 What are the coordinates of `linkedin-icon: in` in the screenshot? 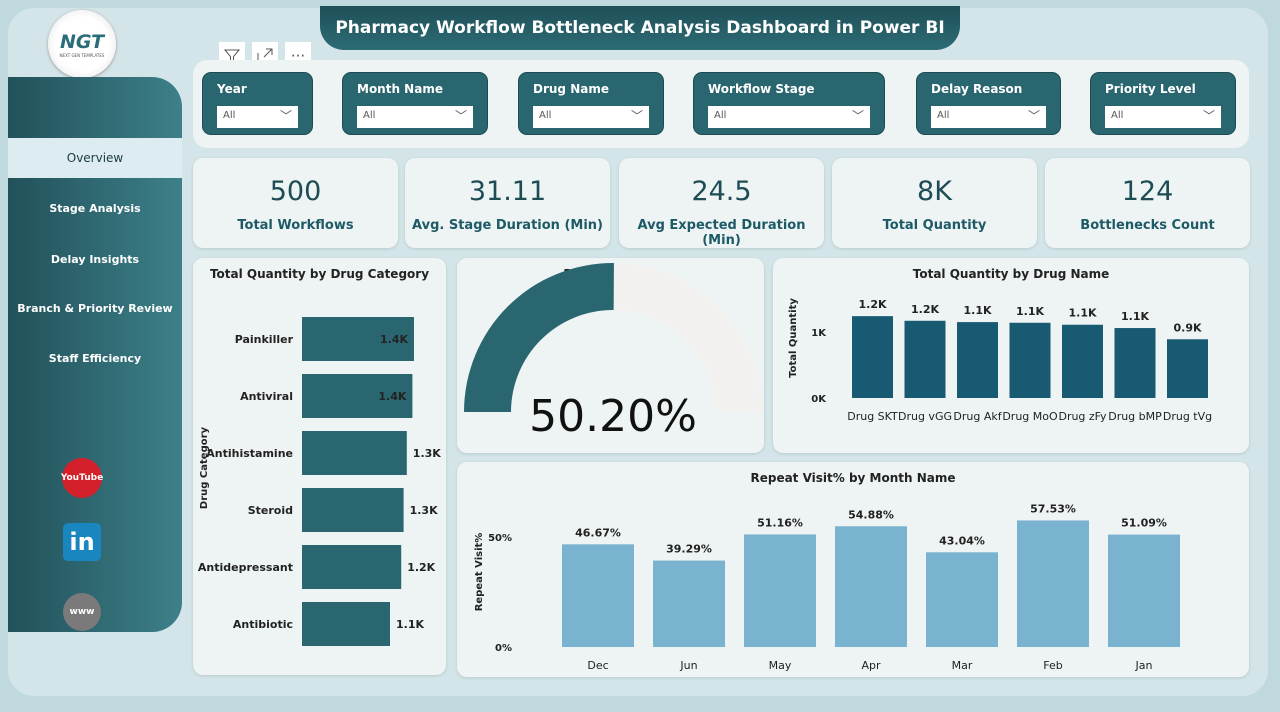 It's located at (82, 542).